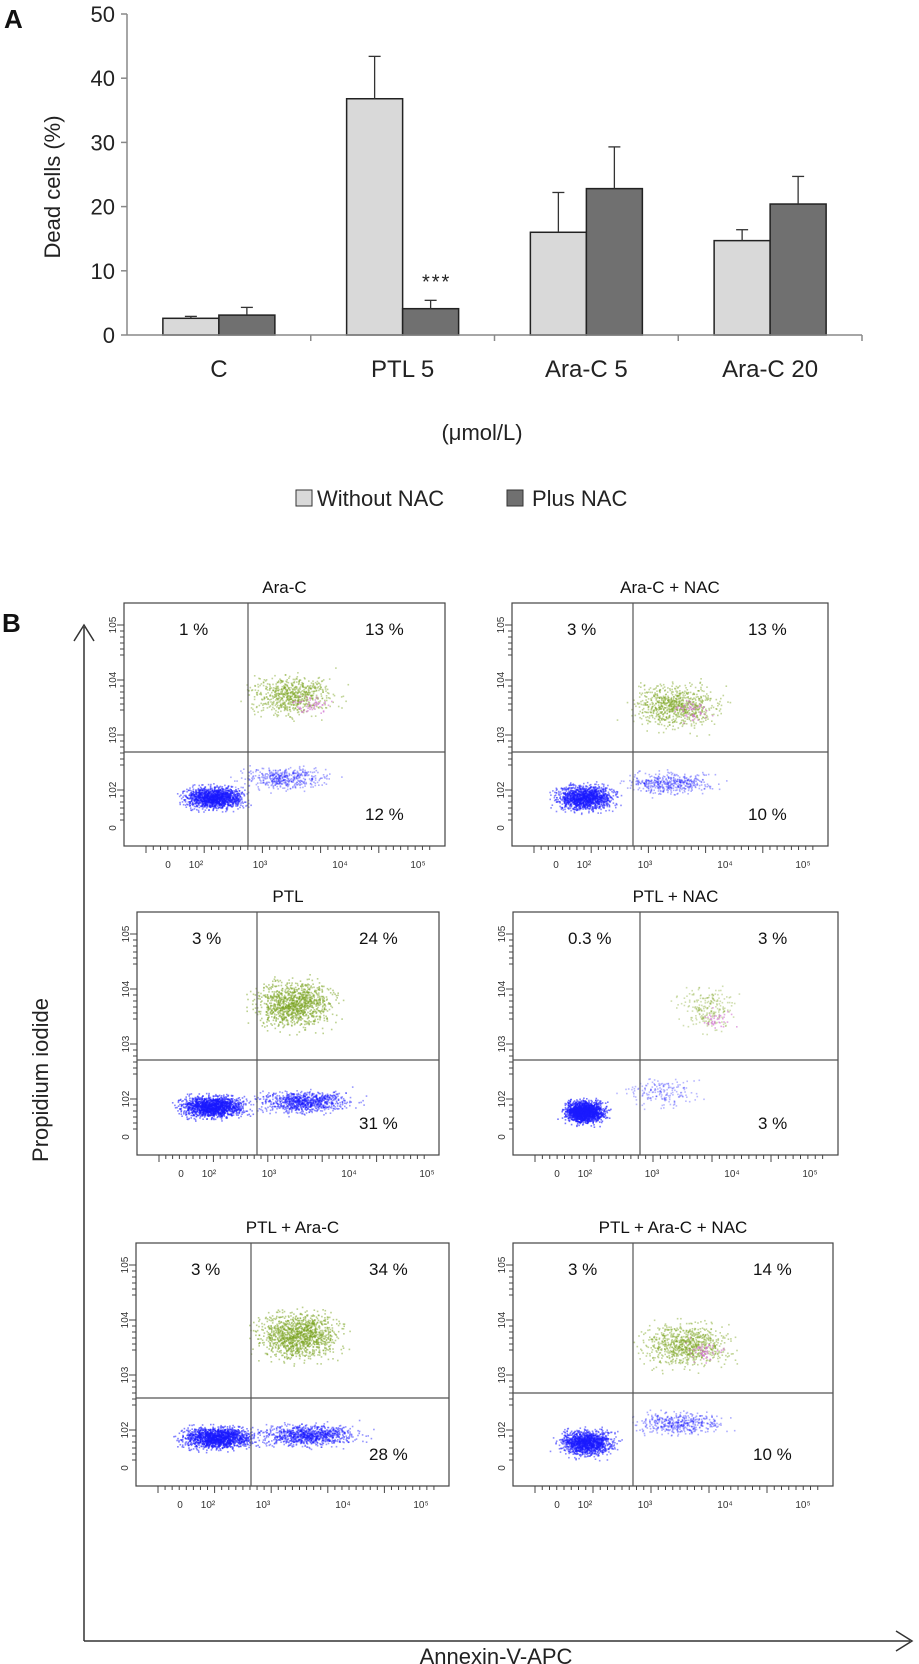 This screenshot has width=919, height=1664. What do you see at coordinates (13, 19) in the screenshot?
I see `panel-a-letter: A` at bounding box center [13, 19].